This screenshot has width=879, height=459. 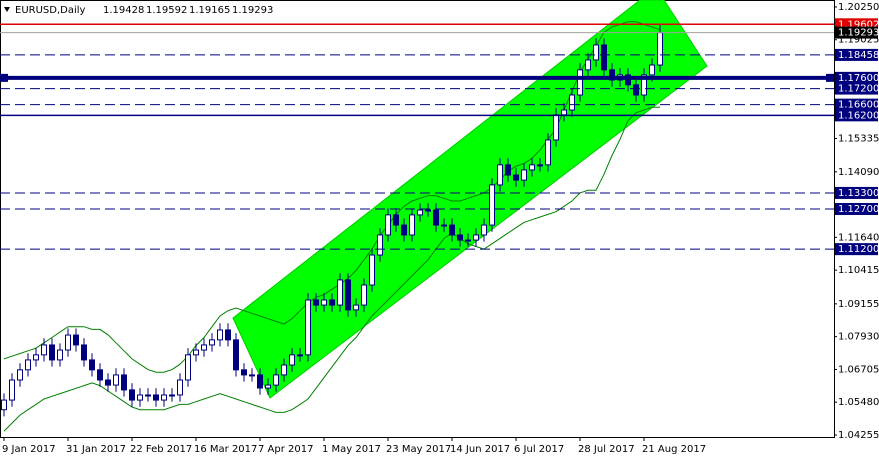 I want to click on x-tick-label: 14 Jun 2017, so click(x=480, y=449).